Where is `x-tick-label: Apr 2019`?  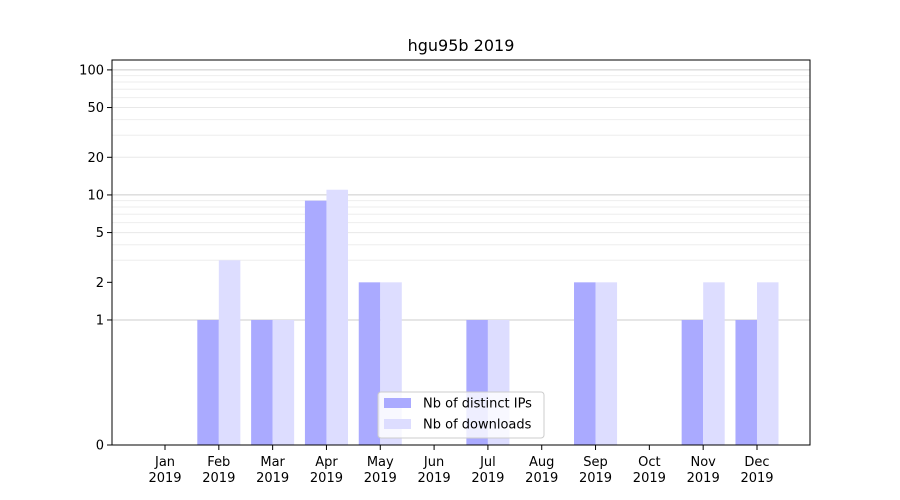
x-tick-label: Apr 2019 is located at coordinates (326, 470).